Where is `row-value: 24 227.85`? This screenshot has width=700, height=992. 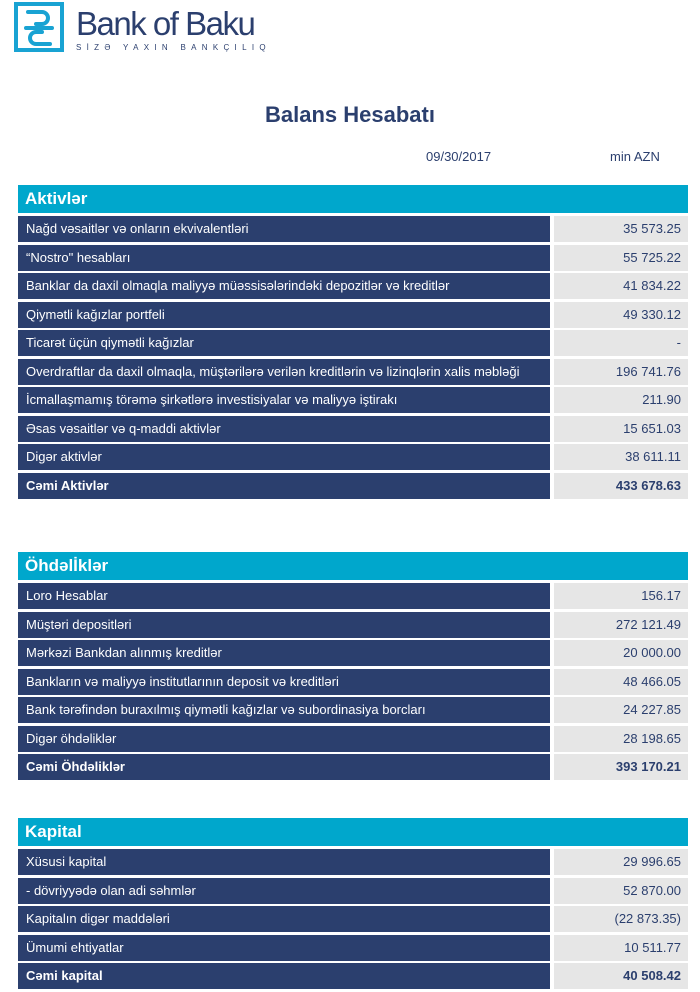 row-value: 24 227.85 is located at coordinates (621, 710).